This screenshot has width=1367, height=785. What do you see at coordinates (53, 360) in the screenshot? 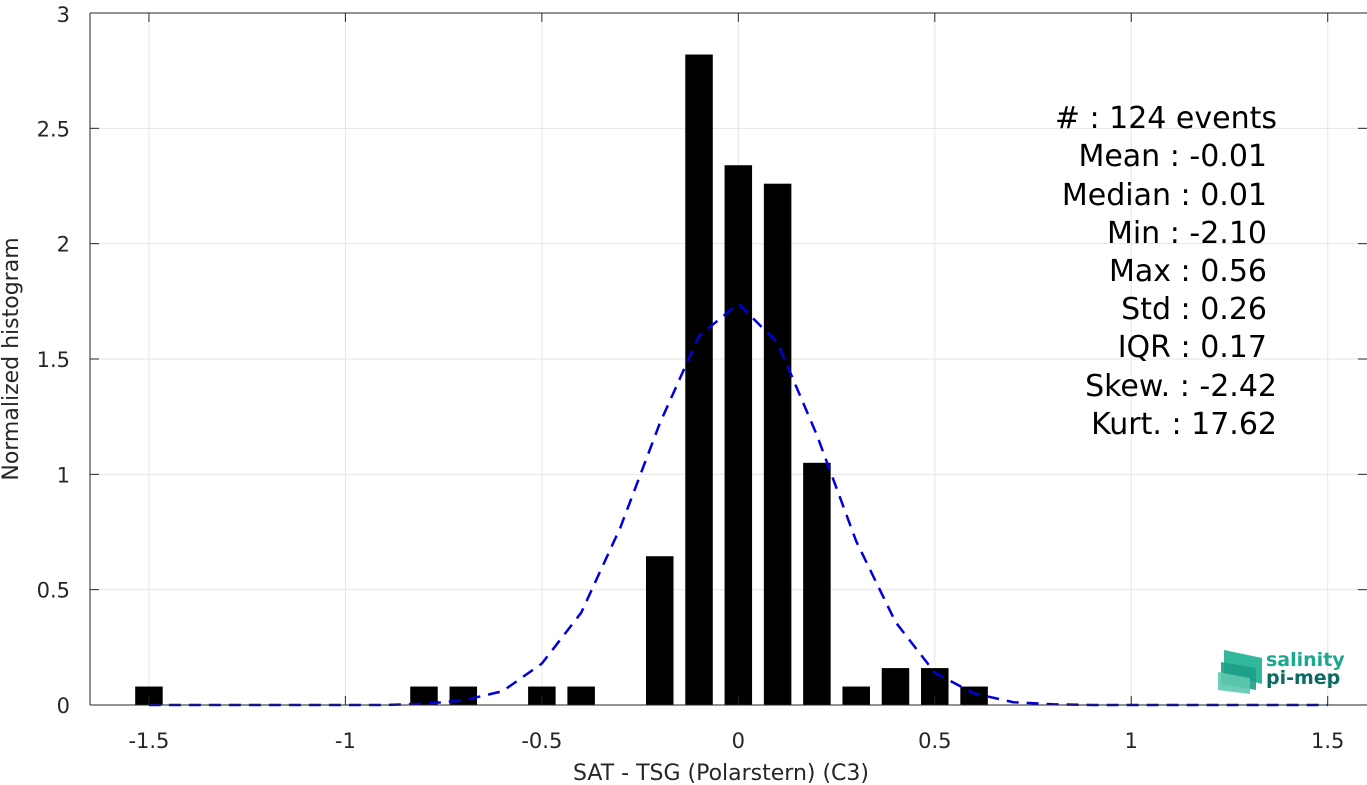
I see `y-tick-label: 1.5` at bounding box center [53, 360].